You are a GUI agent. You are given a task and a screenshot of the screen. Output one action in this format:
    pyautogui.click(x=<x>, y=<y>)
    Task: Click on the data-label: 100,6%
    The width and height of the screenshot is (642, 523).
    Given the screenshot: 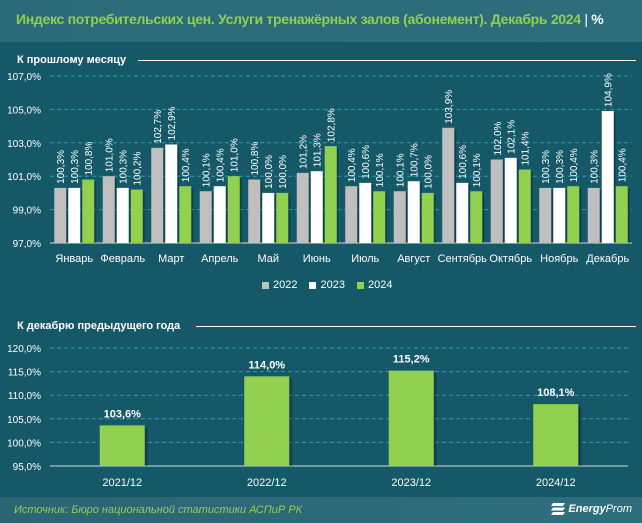 What is the action you would take?
    pyautogui.click(x=463, y=162)
    